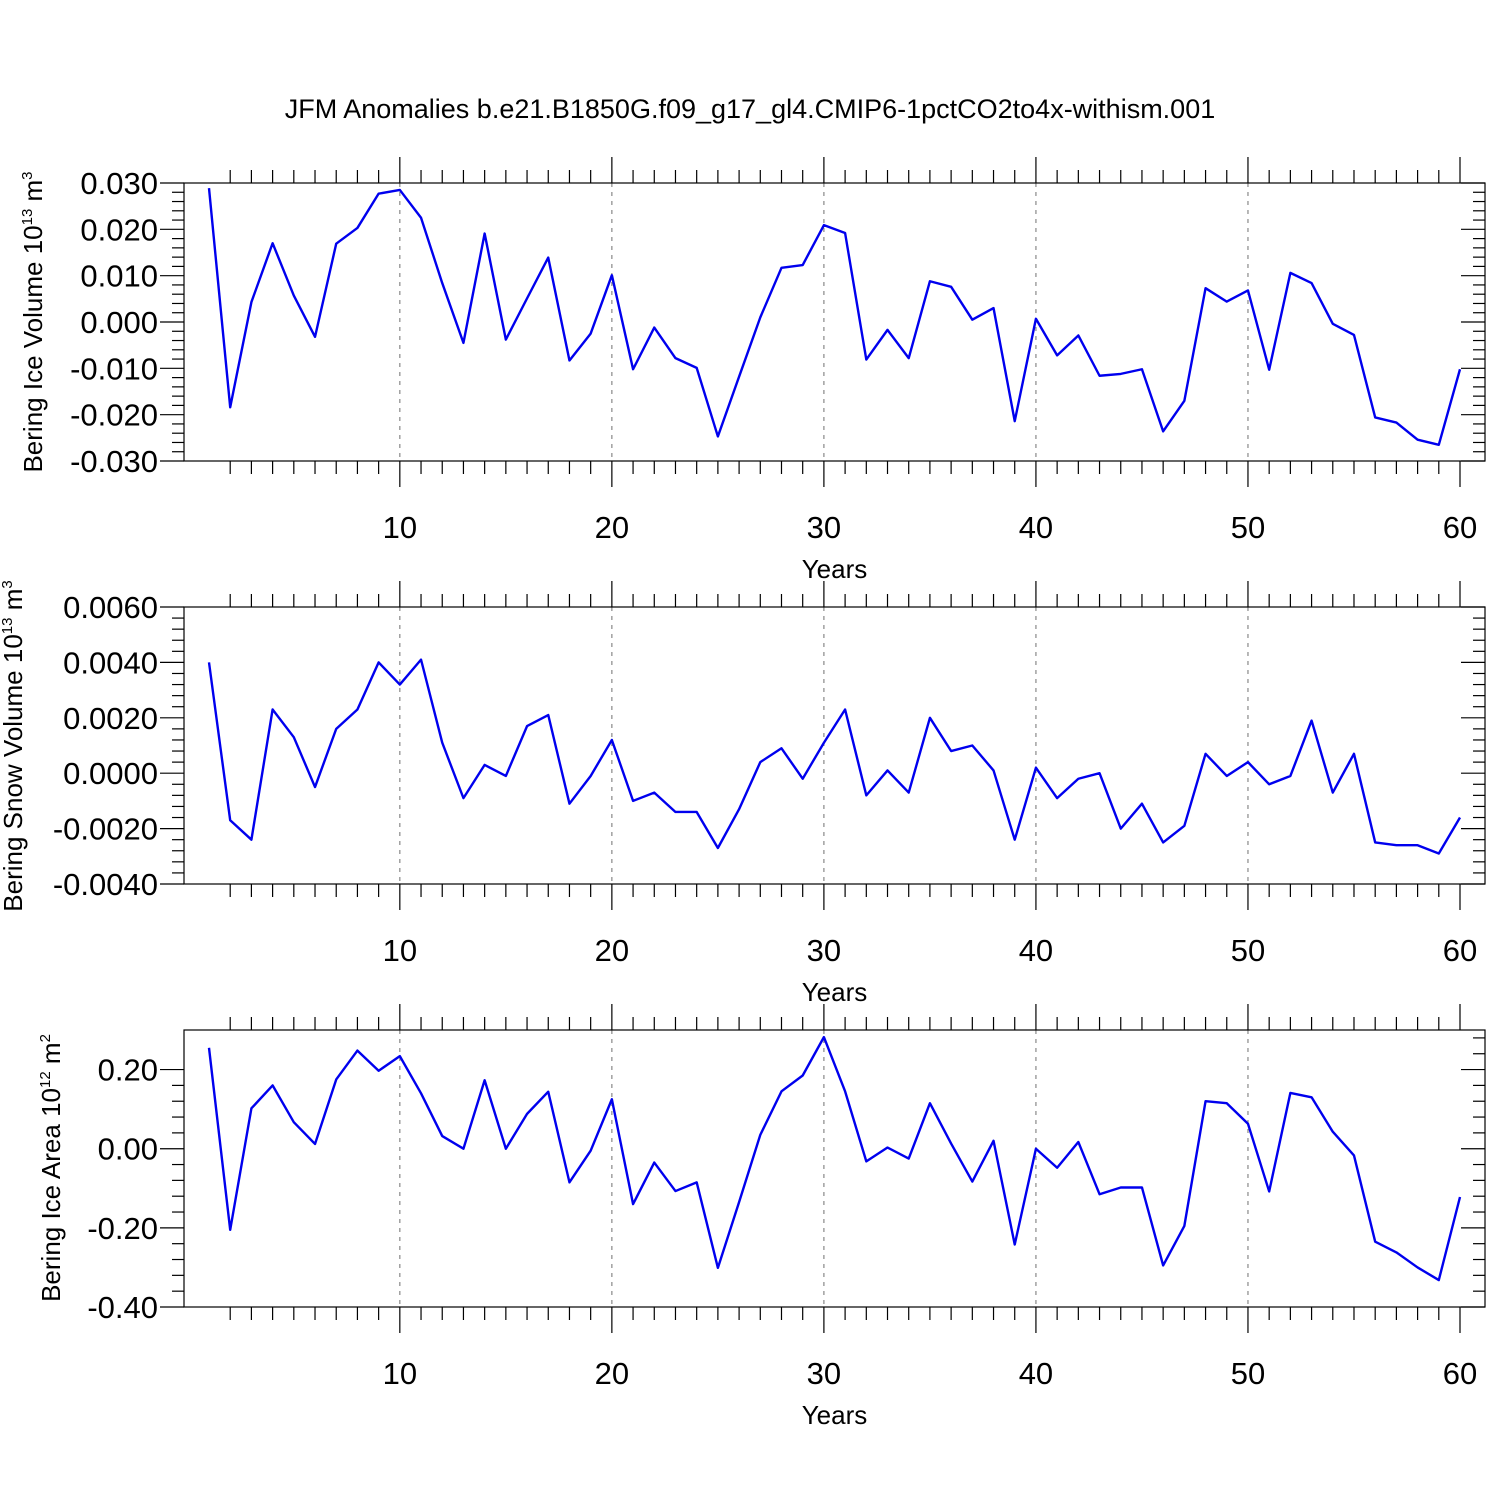 The height and width of the screenshot is (1500, 1500). Describe the element at coordinates (110, 718) in the screenshot. I see `snow-volume-ytick-label-3: 0.0020` at that location.